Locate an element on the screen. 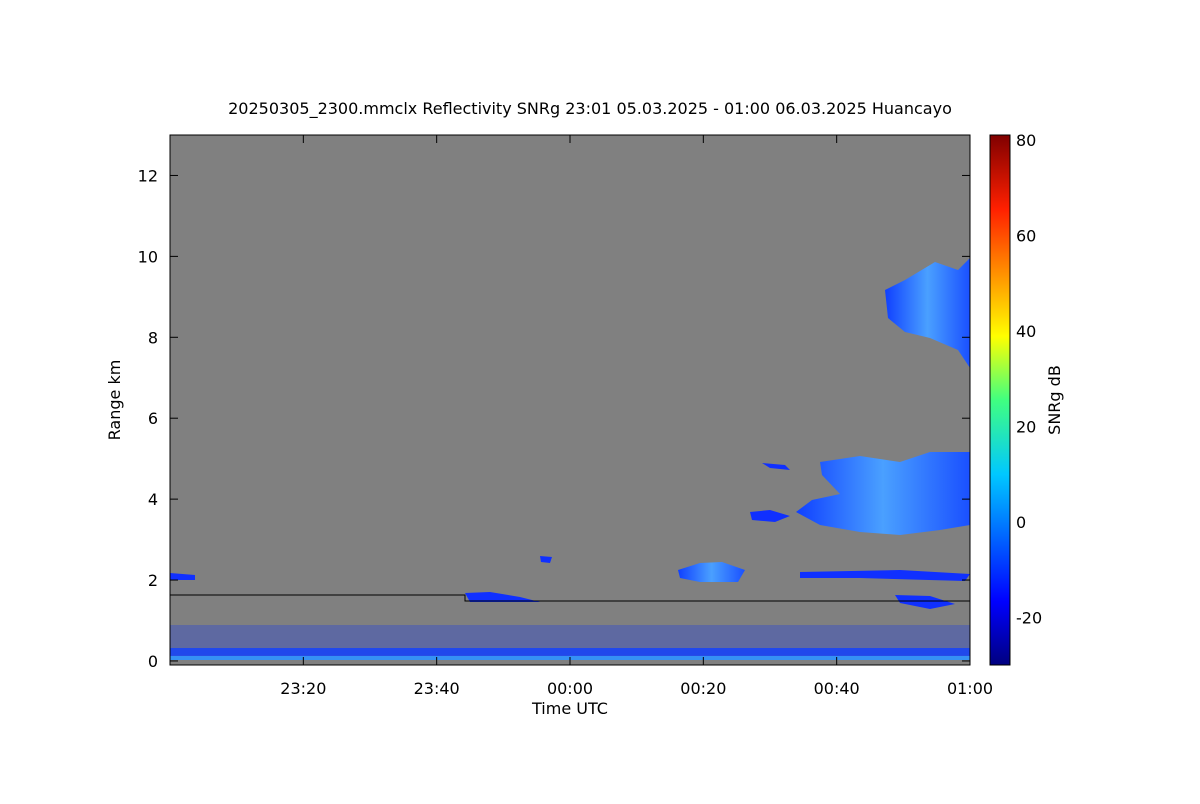 This screenshot has height=804, width=1200. y-tick-label: 2 is located at coordinates (153, 580).